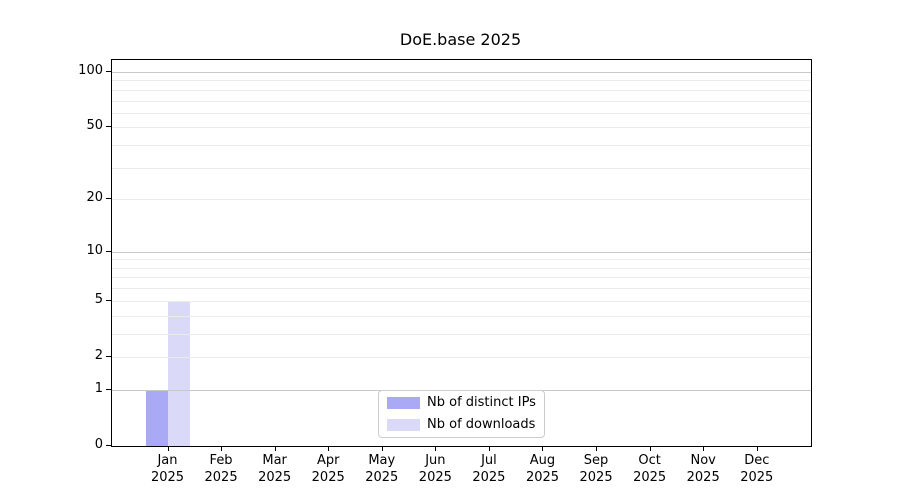  Describe the element at coordinates (275, 469) in the screenshot. I see `x-tick-label-mar: Mar 2025` at that location.